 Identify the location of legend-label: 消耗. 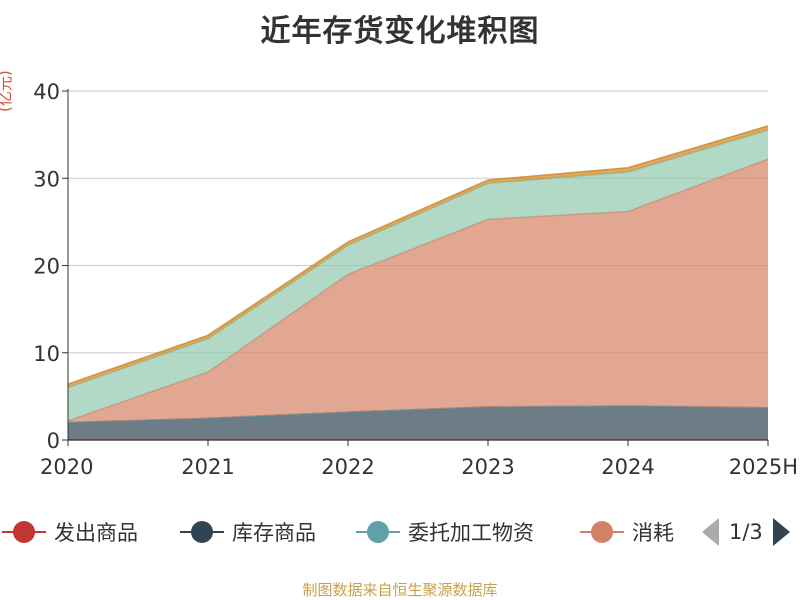
(653, 533).